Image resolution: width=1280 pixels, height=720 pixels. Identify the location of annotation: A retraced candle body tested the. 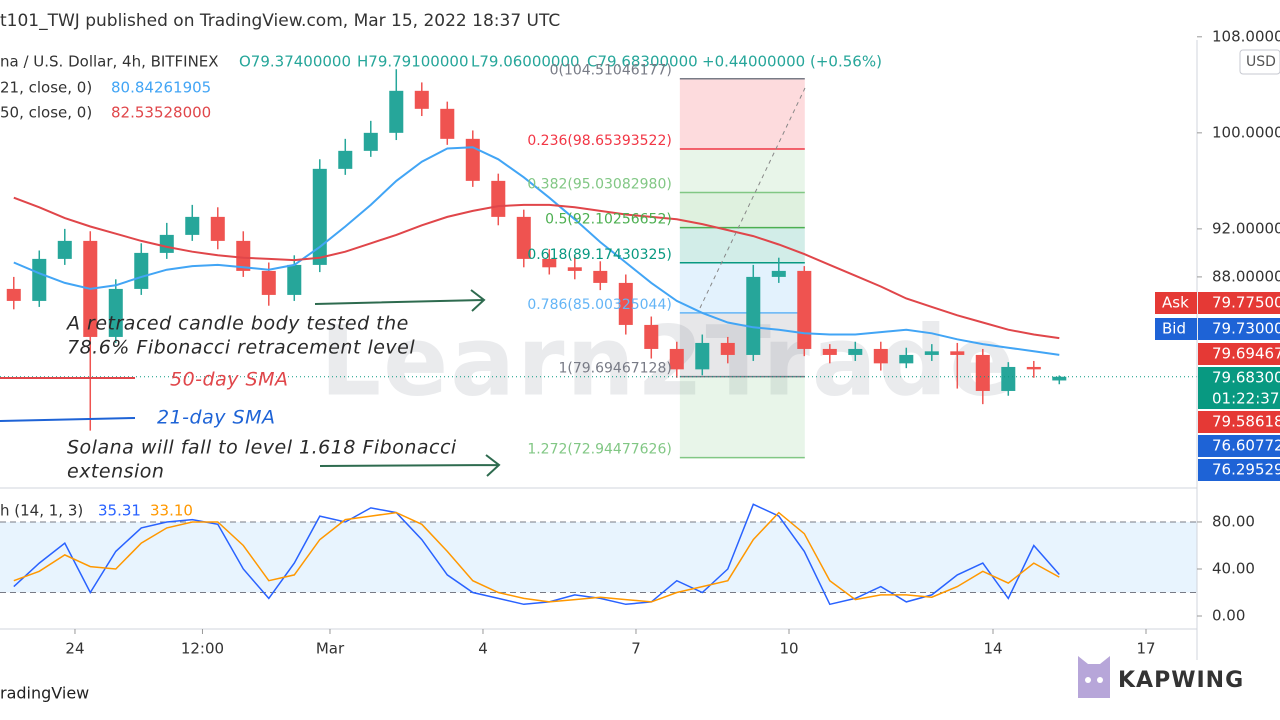
(237, 324).